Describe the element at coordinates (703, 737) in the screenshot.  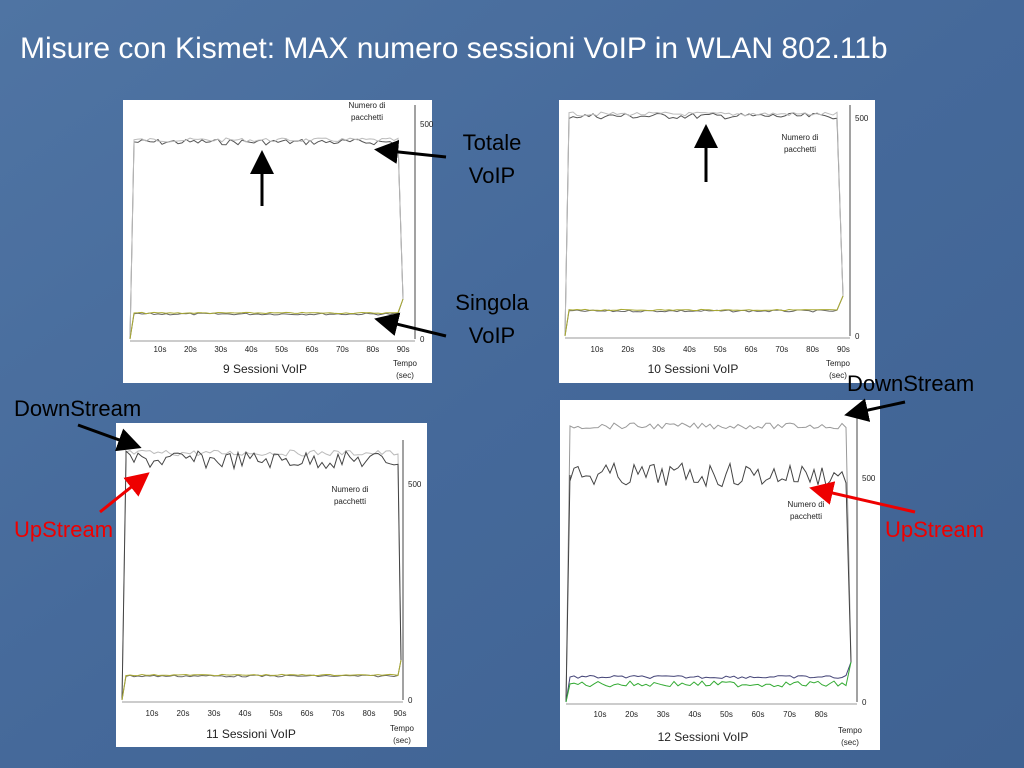
I see `caption: 12 Sessioni VoIP` at that location.